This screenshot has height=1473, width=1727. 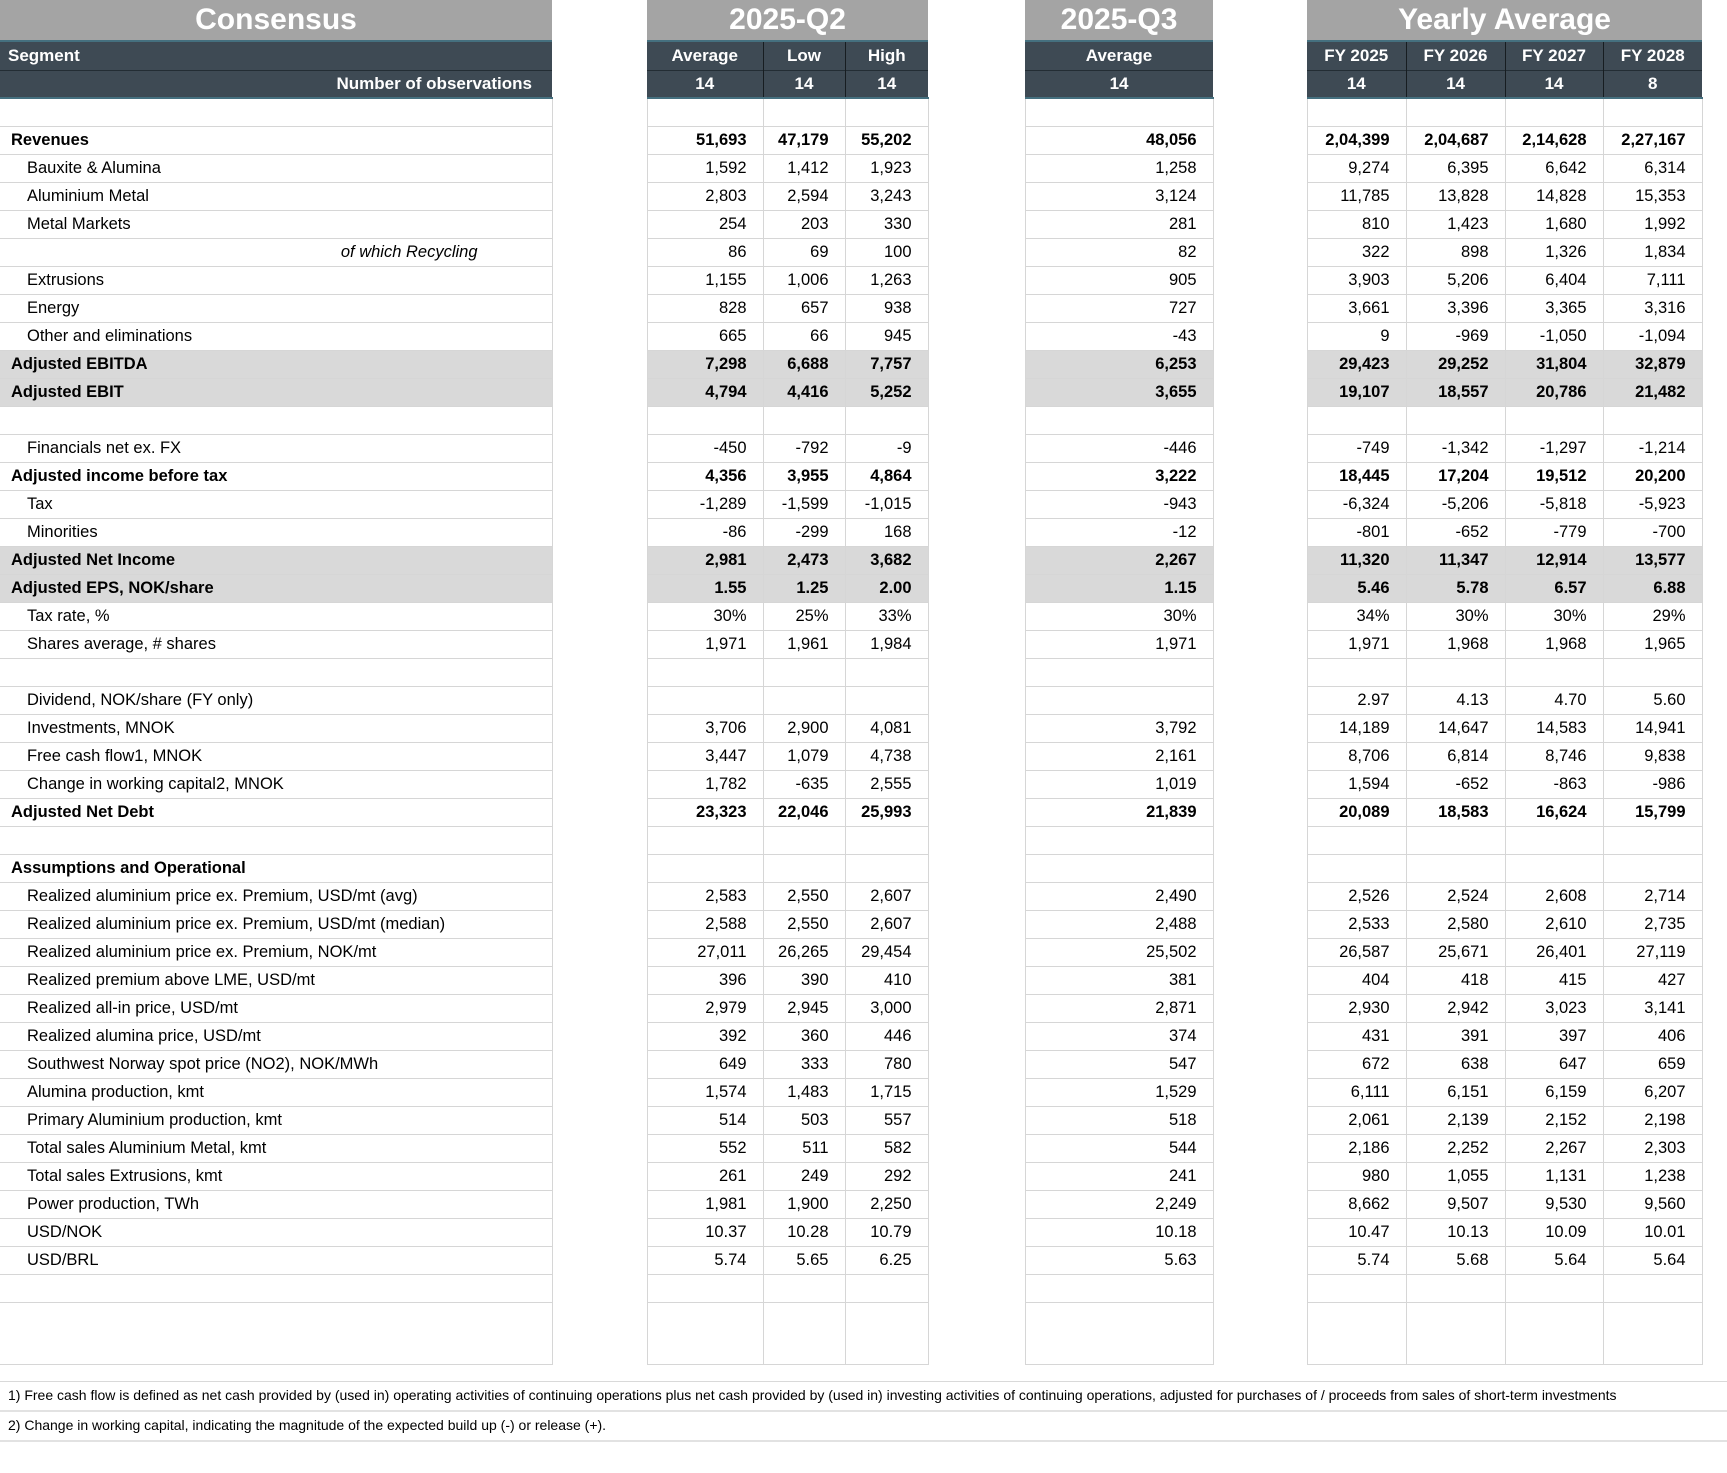 I want to click on cell-q2-high: 1,263, so click(x=886, y=280).